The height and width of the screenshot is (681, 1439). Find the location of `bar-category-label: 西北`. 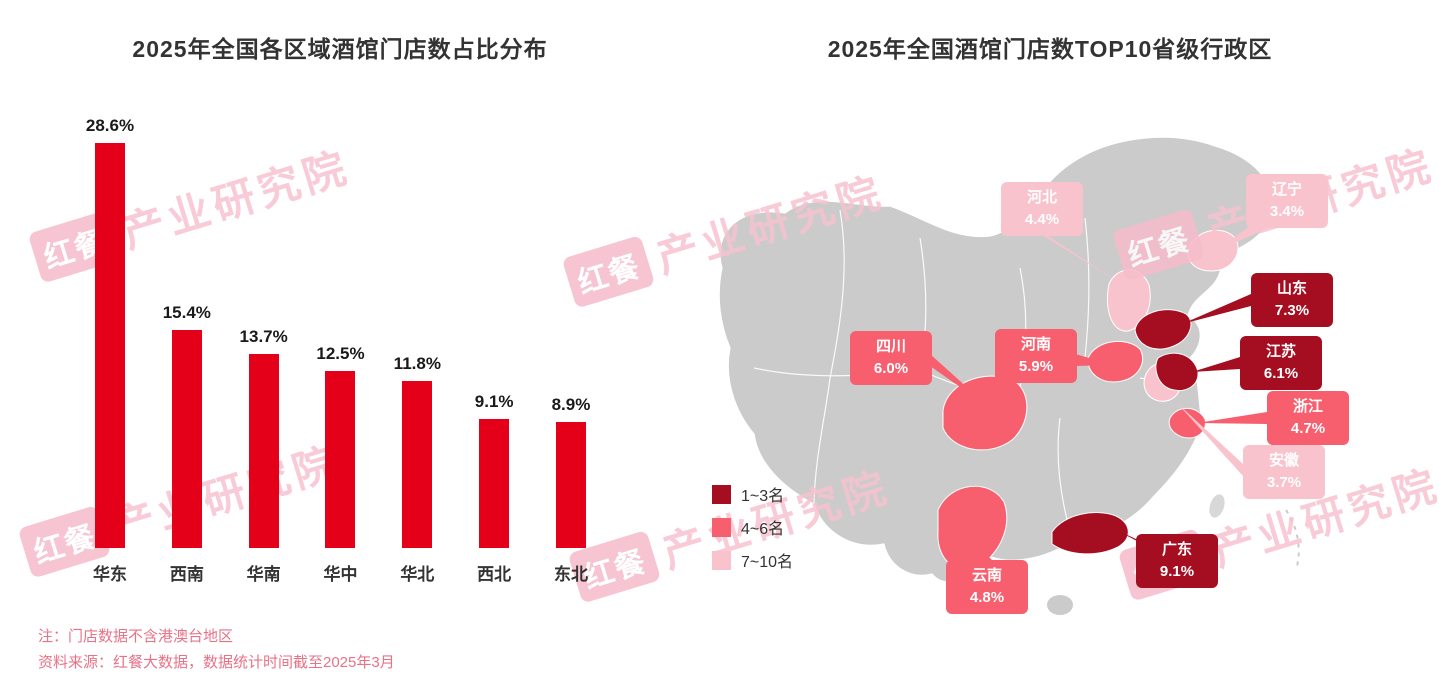

bar-category-label: 西北 is located at coordinates (494, 574).